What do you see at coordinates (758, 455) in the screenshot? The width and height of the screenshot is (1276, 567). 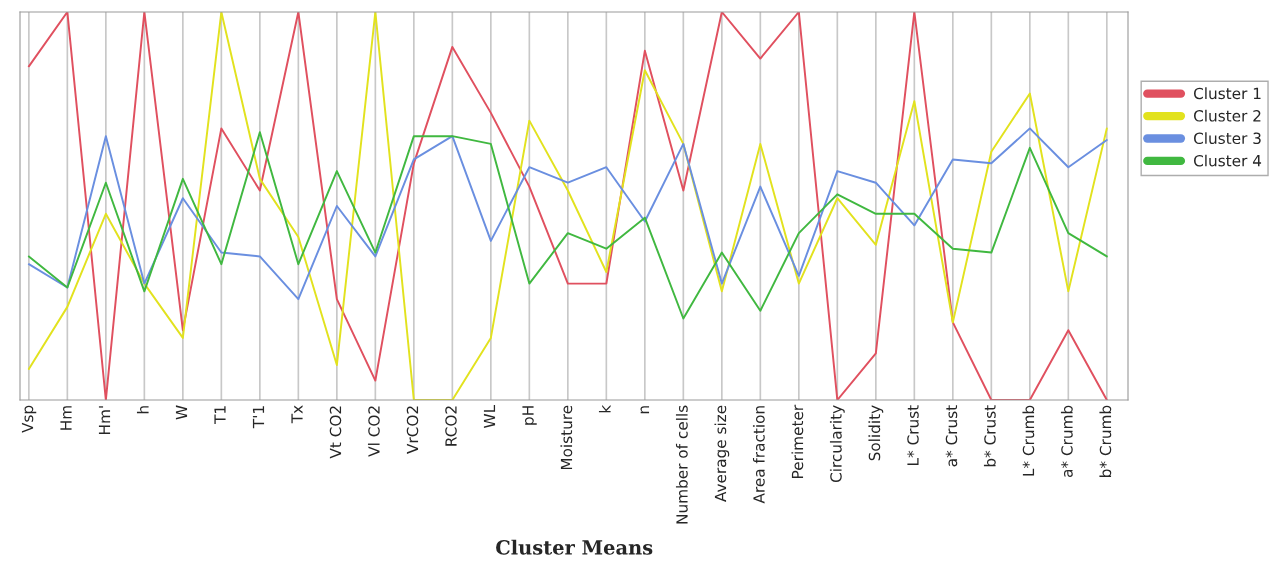 I see `x-tick-label: Area fraction` at bounding box center [758, 455].